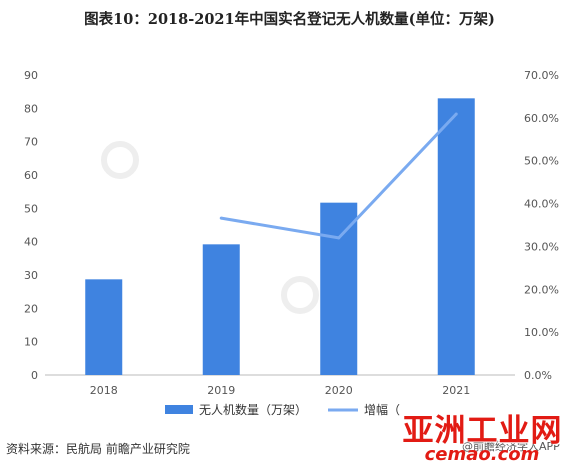 The image size is (579, 468). What do you see at coordinates (339, 390) in the screenshot?
I see `x-tick-label: 2020` at bounding box center [339, 390].